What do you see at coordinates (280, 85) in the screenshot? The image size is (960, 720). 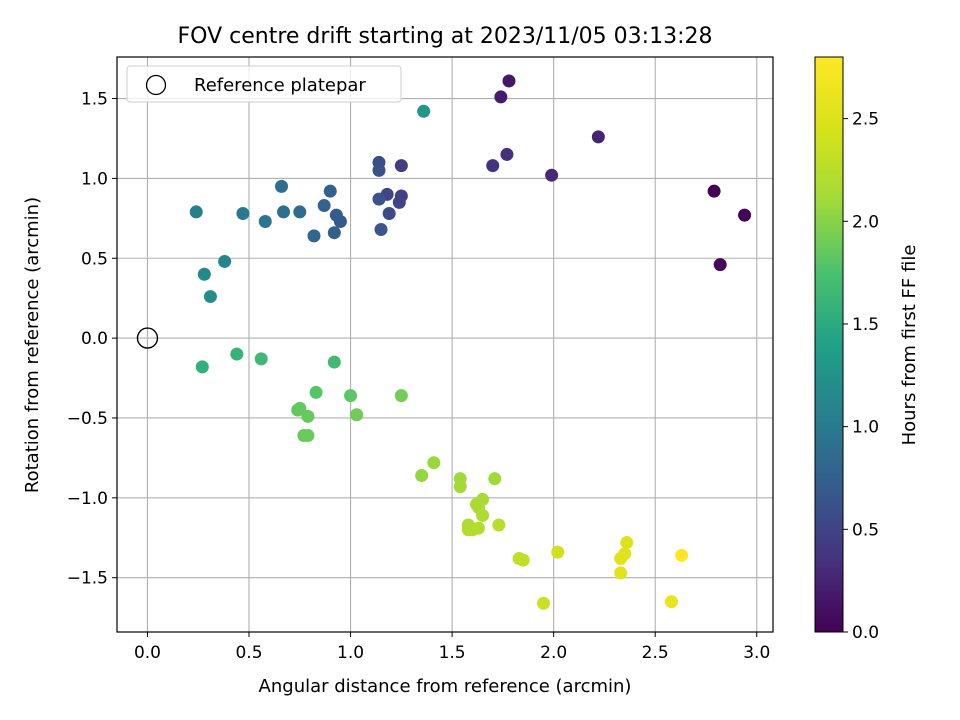 I see `legend-label: Reference platepar` at bounding box center [280, 85].